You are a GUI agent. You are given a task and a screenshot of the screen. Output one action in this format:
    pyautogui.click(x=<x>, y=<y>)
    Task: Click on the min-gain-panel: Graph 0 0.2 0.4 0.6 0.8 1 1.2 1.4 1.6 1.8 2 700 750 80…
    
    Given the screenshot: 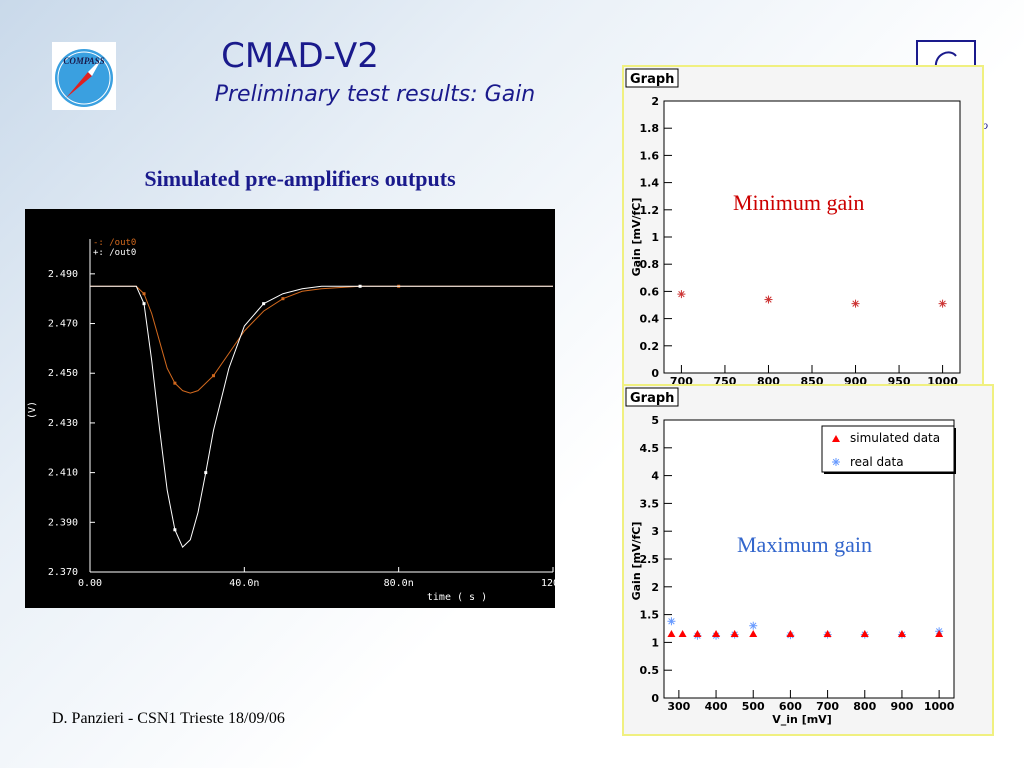 What is the action you would take?
    pyautogui.click(x=803, y=226)
    